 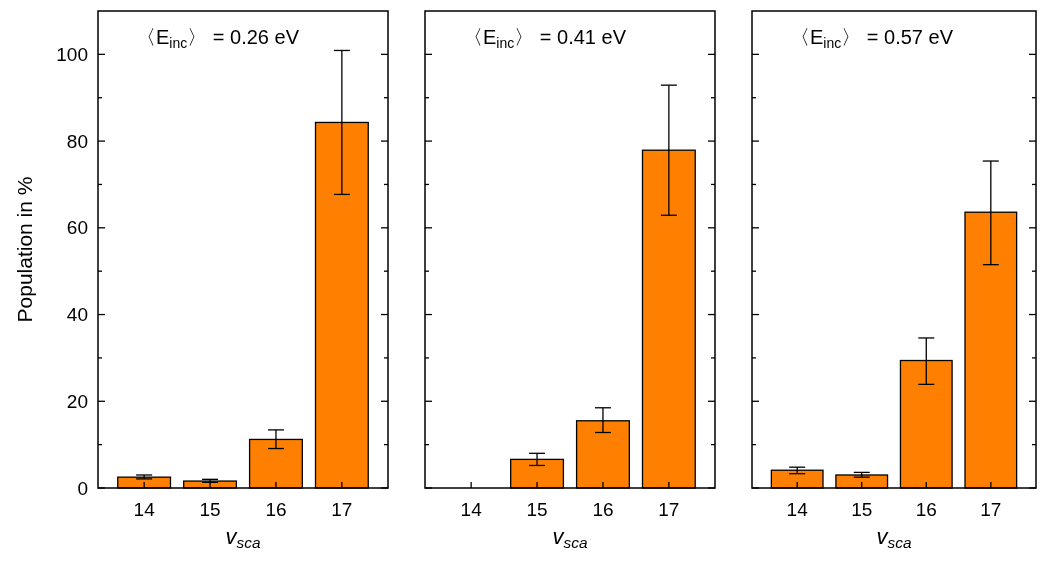 What do you see at coordinates (77, 315) in the screenshot?
I see `y-tick-label: 40` at bounding box center [77, 315].